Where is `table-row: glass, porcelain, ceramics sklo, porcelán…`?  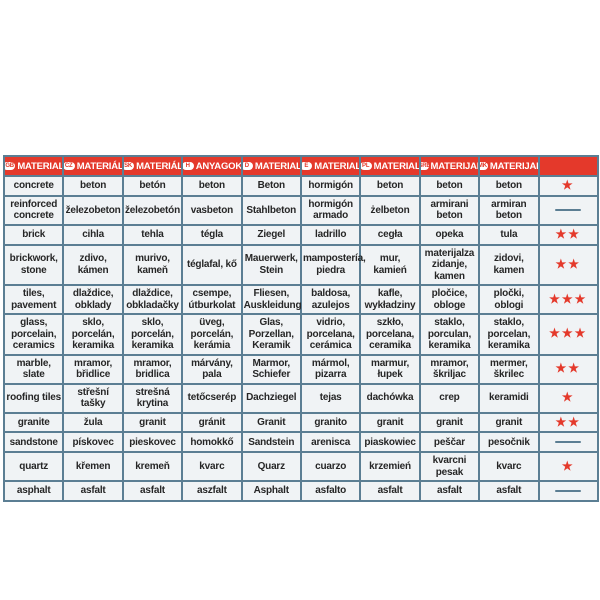
table-row: glass, porcelain, ceramics sklo, porcelán… is located at coordinates (300, 334).